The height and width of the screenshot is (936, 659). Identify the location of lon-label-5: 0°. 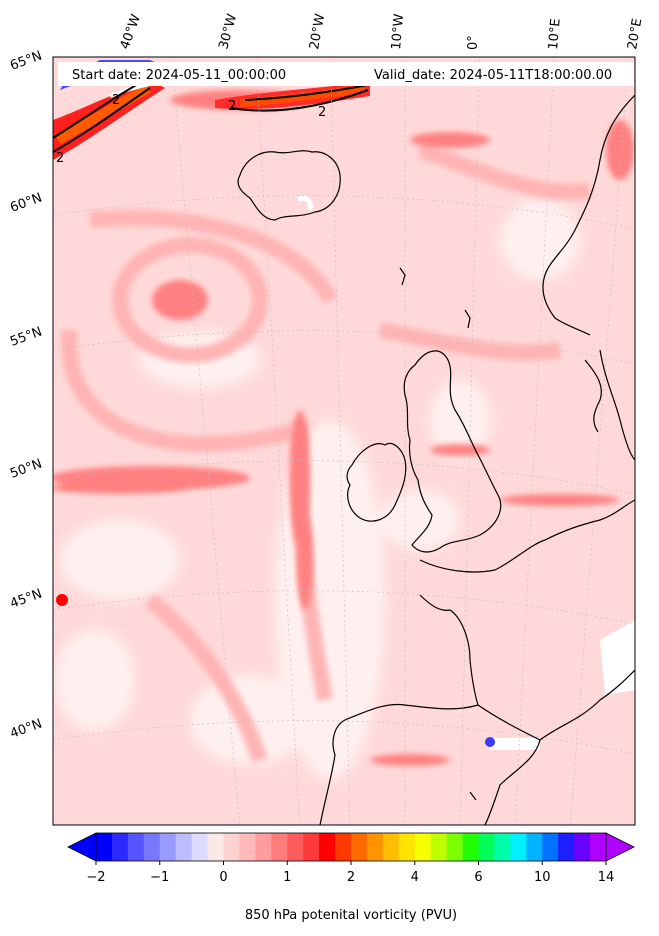
(473, 42).